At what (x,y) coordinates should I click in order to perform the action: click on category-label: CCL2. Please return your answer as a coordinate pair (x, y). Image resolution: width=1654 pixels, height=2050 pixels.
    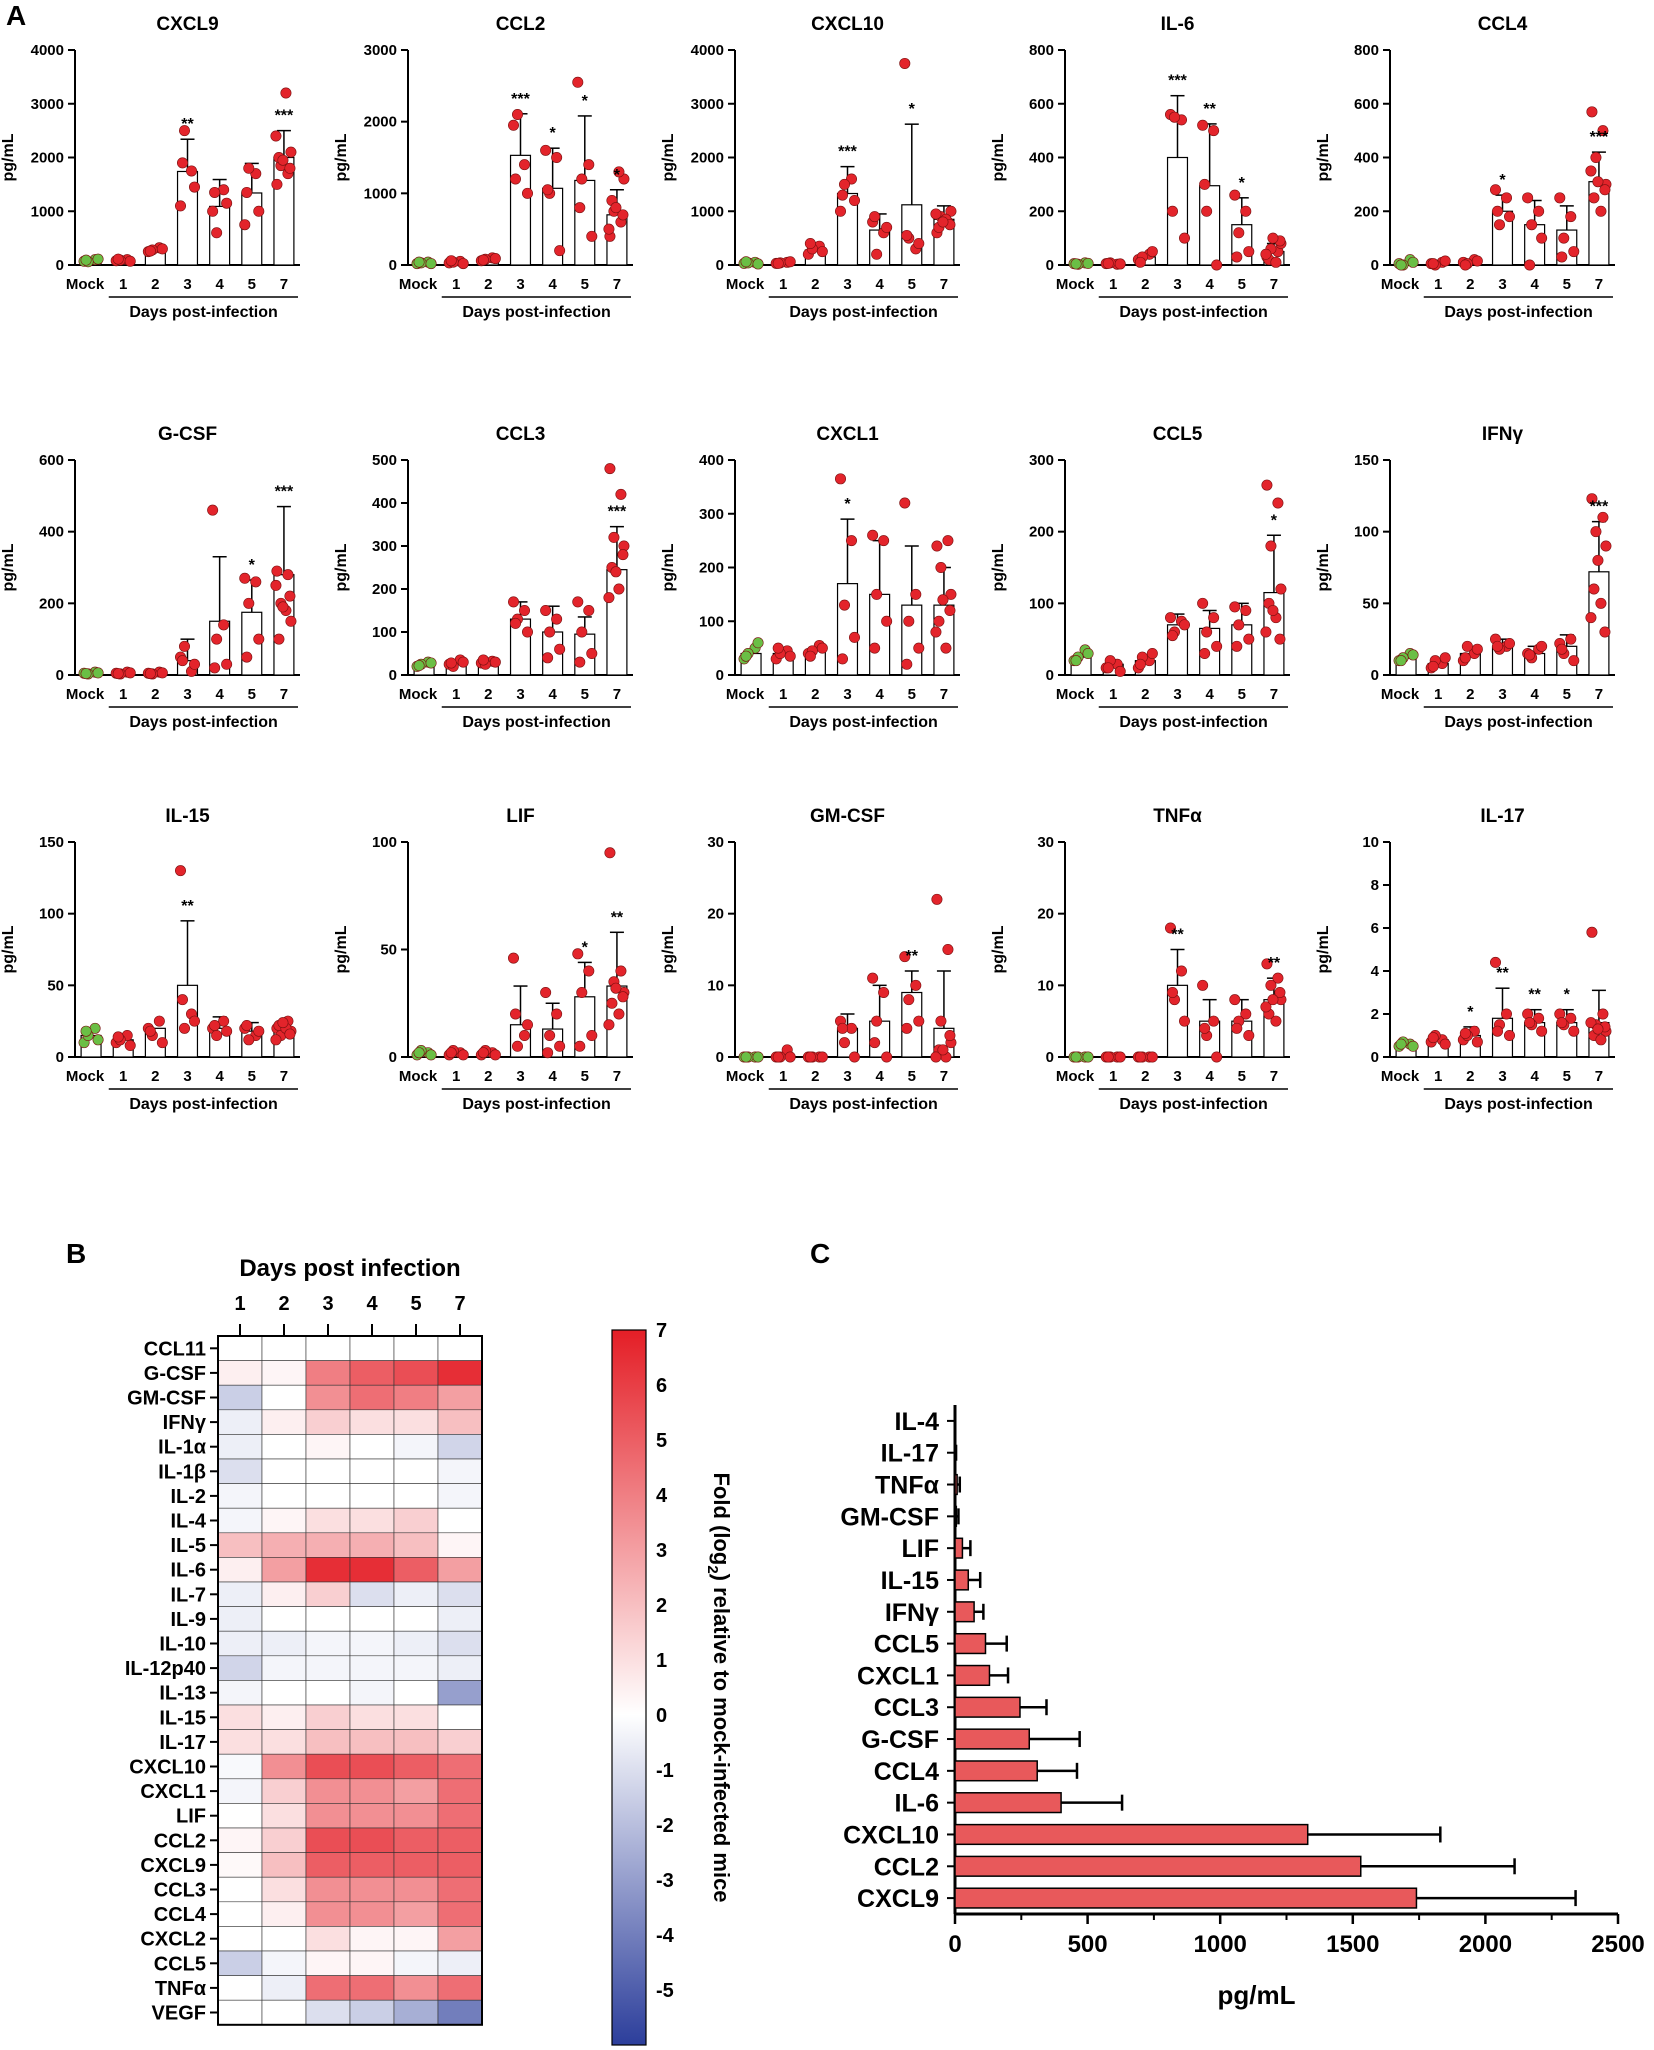
    Looking at the image, I should click on (906, 1867).